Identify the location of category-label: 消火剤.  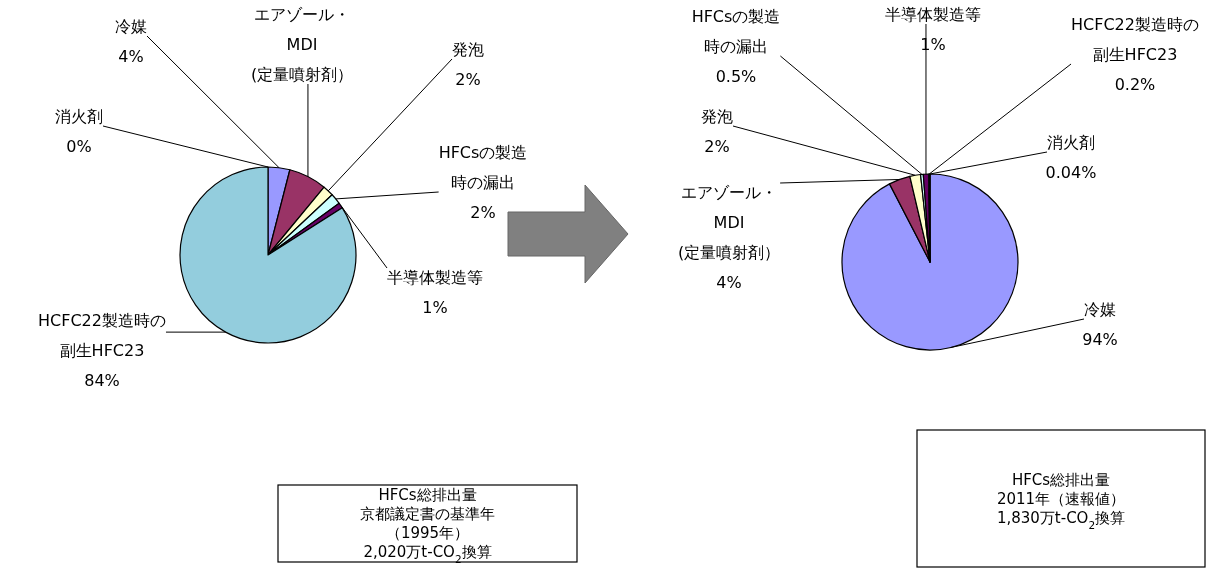
(79, 116).